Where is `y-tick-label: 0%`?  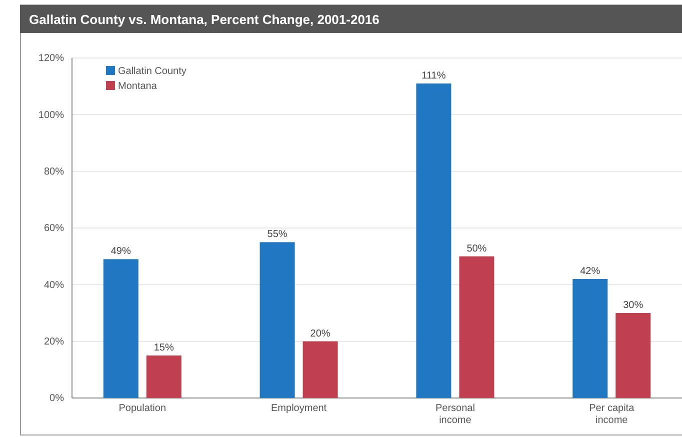 y-tick-label: 0% is located at coordinates (57, 398).